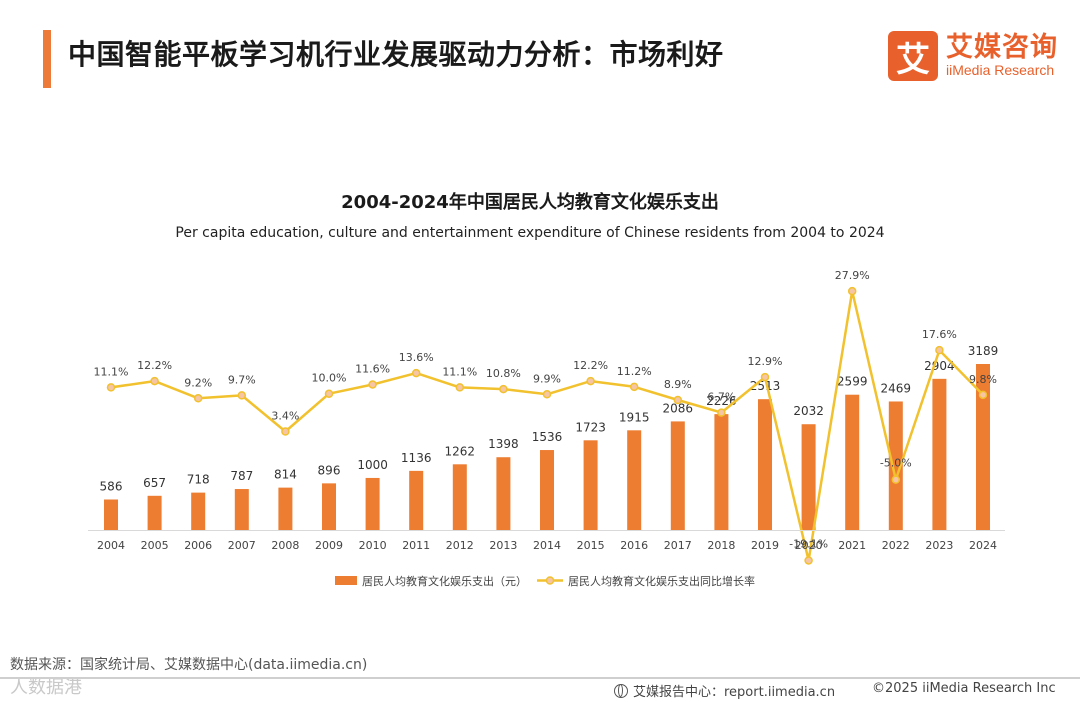 This screenshot has width=1080, height=702. Describe the element at coordinates (503, 444) in the screenshot. I see `bar-label-2013: 1398` at that location.